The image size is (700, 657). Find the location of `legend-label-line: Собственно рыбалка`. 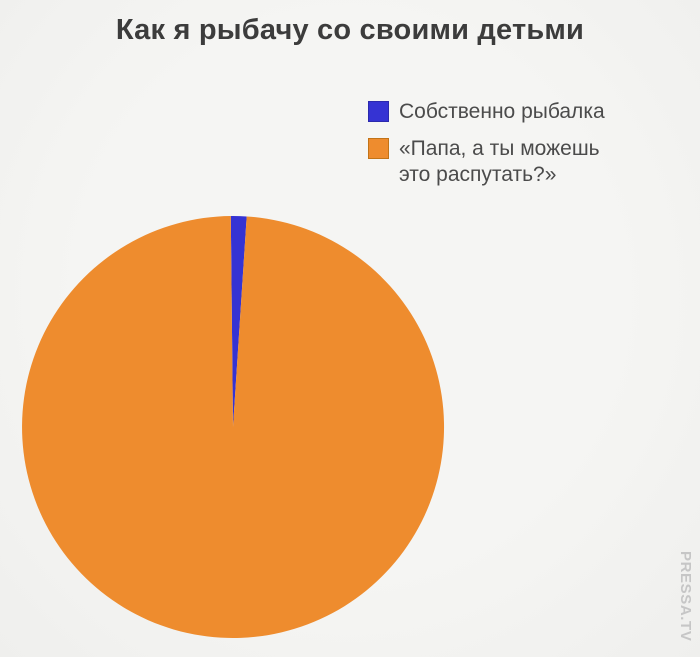

legend-label-line: Собственно рыбалка is located at coordinates (502, 111).